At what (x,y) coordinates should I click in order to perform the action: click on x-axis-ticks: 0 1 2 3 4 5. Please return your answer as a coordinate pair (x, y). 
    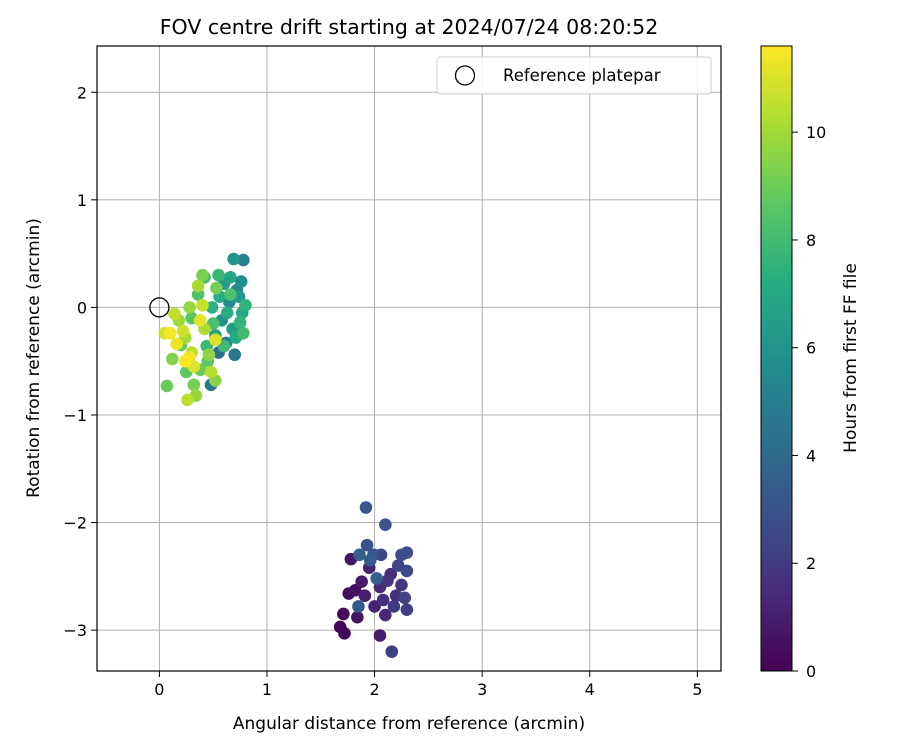
    Looking at the image, I should click on (428, 685).